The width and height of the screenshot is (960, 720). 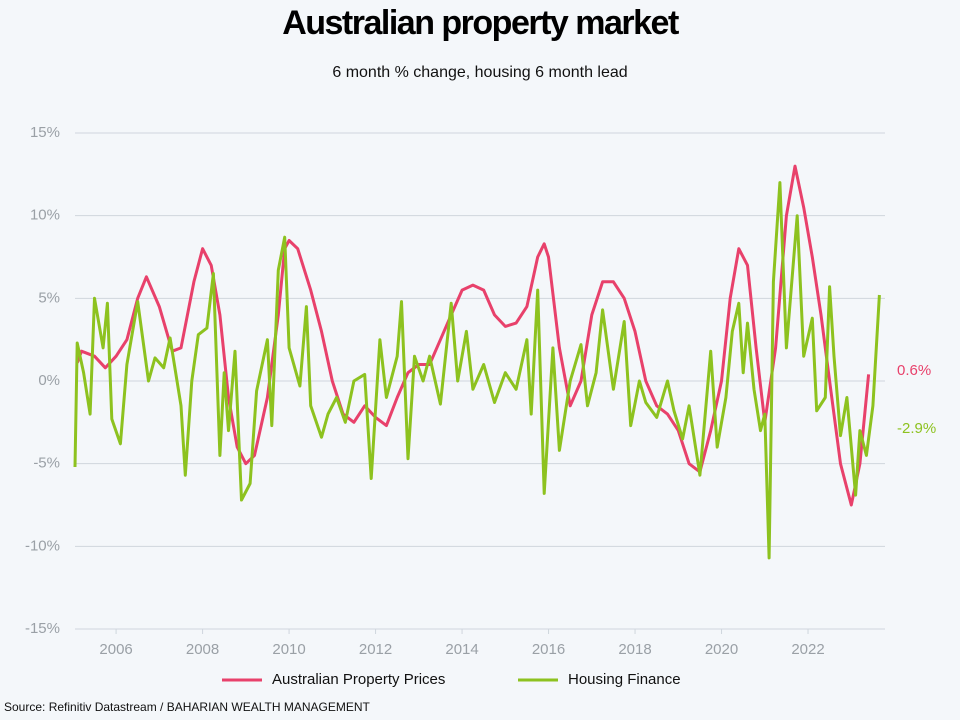 What do you see at coordinates (480, 23) in the screenshot?
I see `chart-title: Australian property market` at bounding box center [480, 23].